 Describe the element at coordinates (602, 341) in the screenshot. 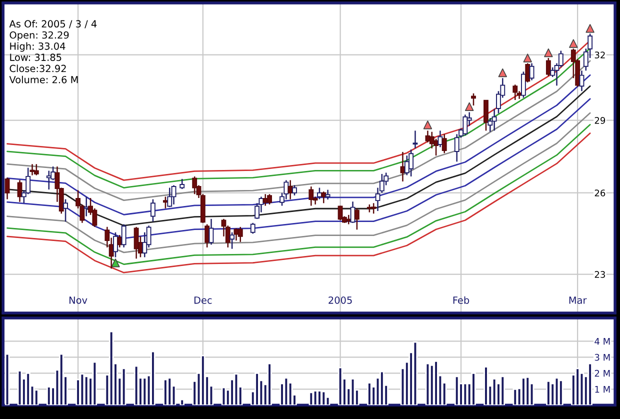

I see `y-tick-label: 4 M` at that location.